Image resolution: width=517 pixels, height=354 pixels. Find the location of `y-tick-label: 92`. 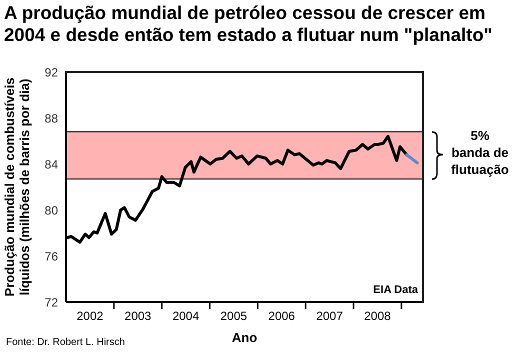

y-tick-label: 92 is located at coordinates (51, 72).